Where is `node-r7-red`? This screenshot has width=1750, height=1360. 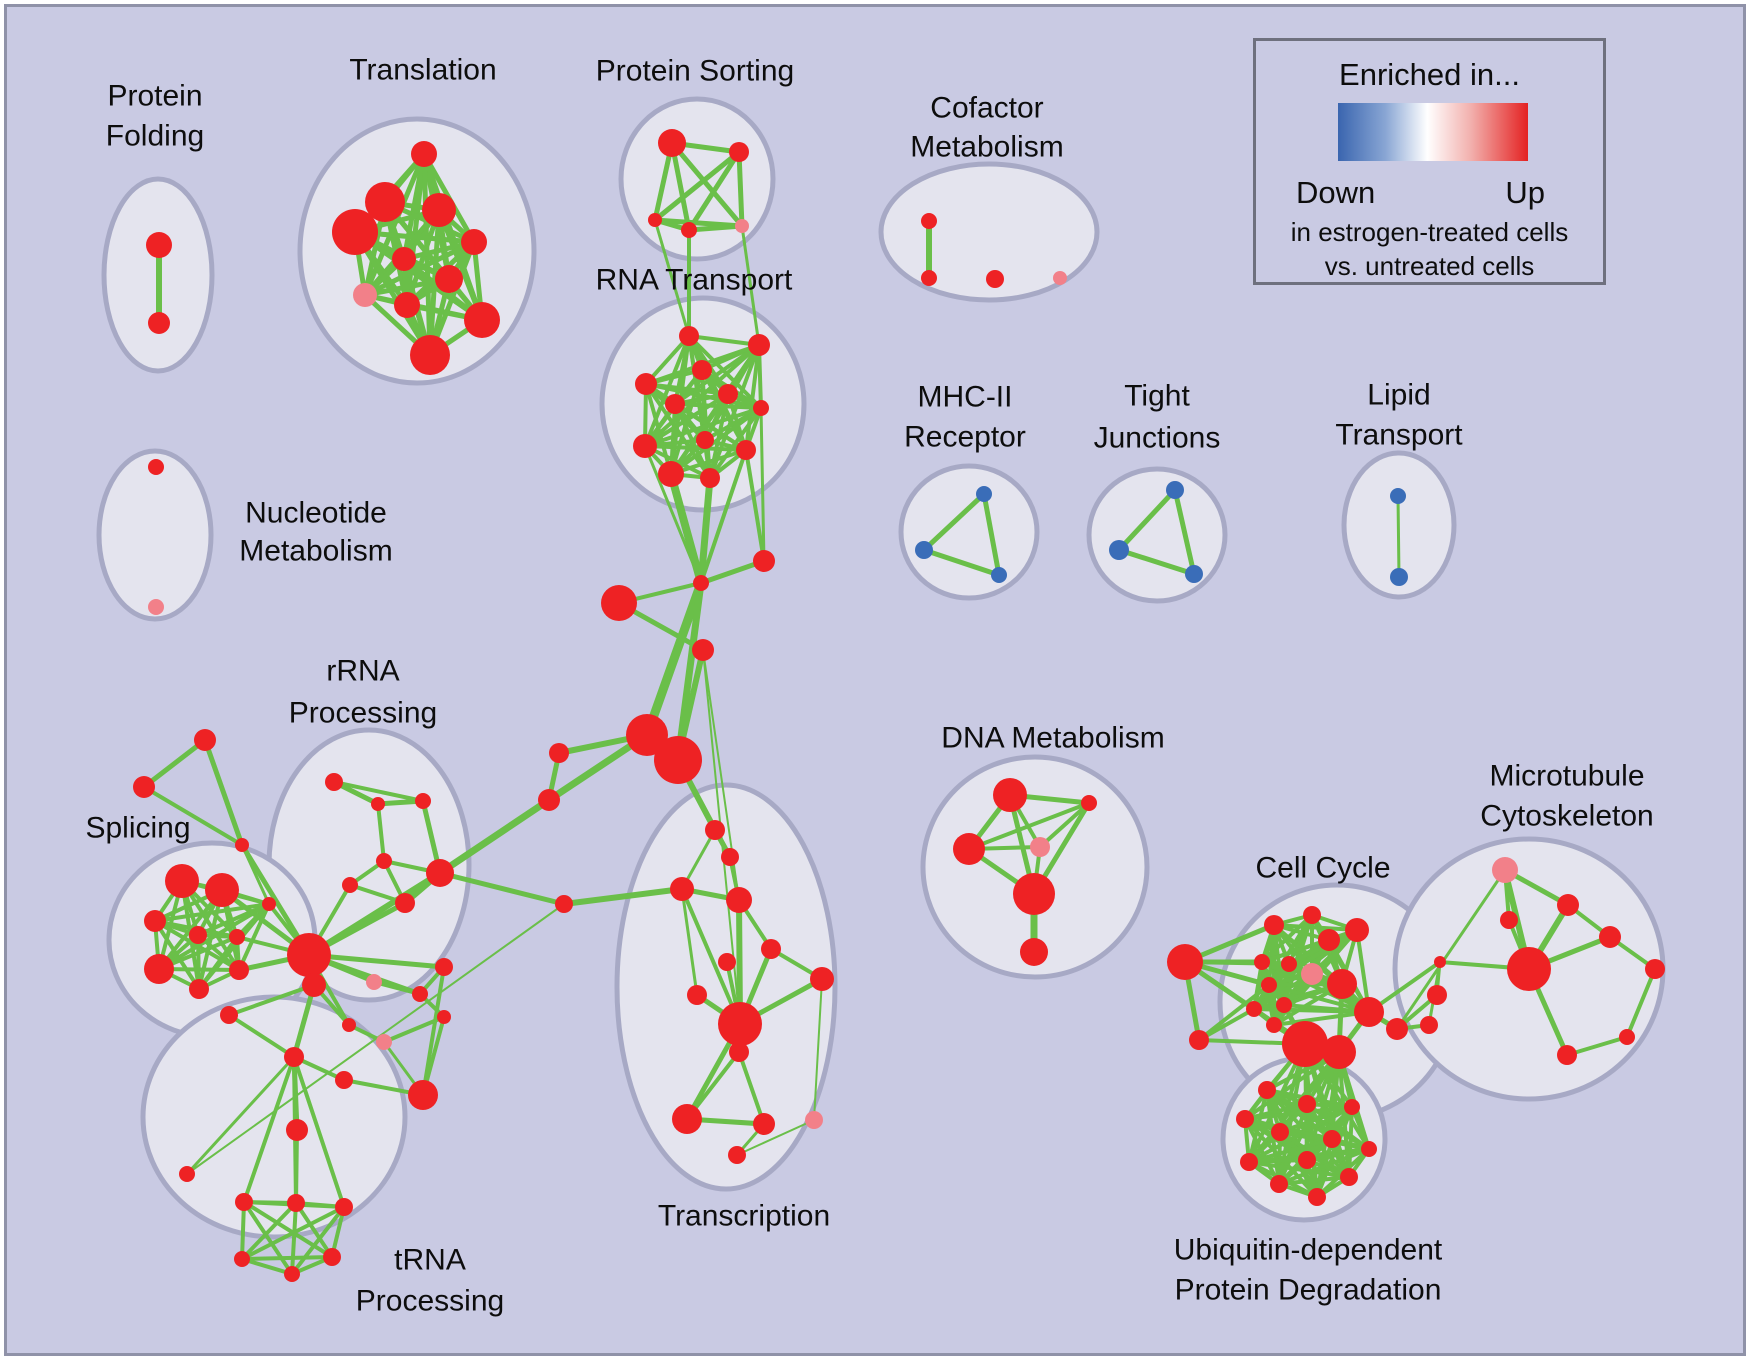
node-r7-red is located at coordinates (761, 408).